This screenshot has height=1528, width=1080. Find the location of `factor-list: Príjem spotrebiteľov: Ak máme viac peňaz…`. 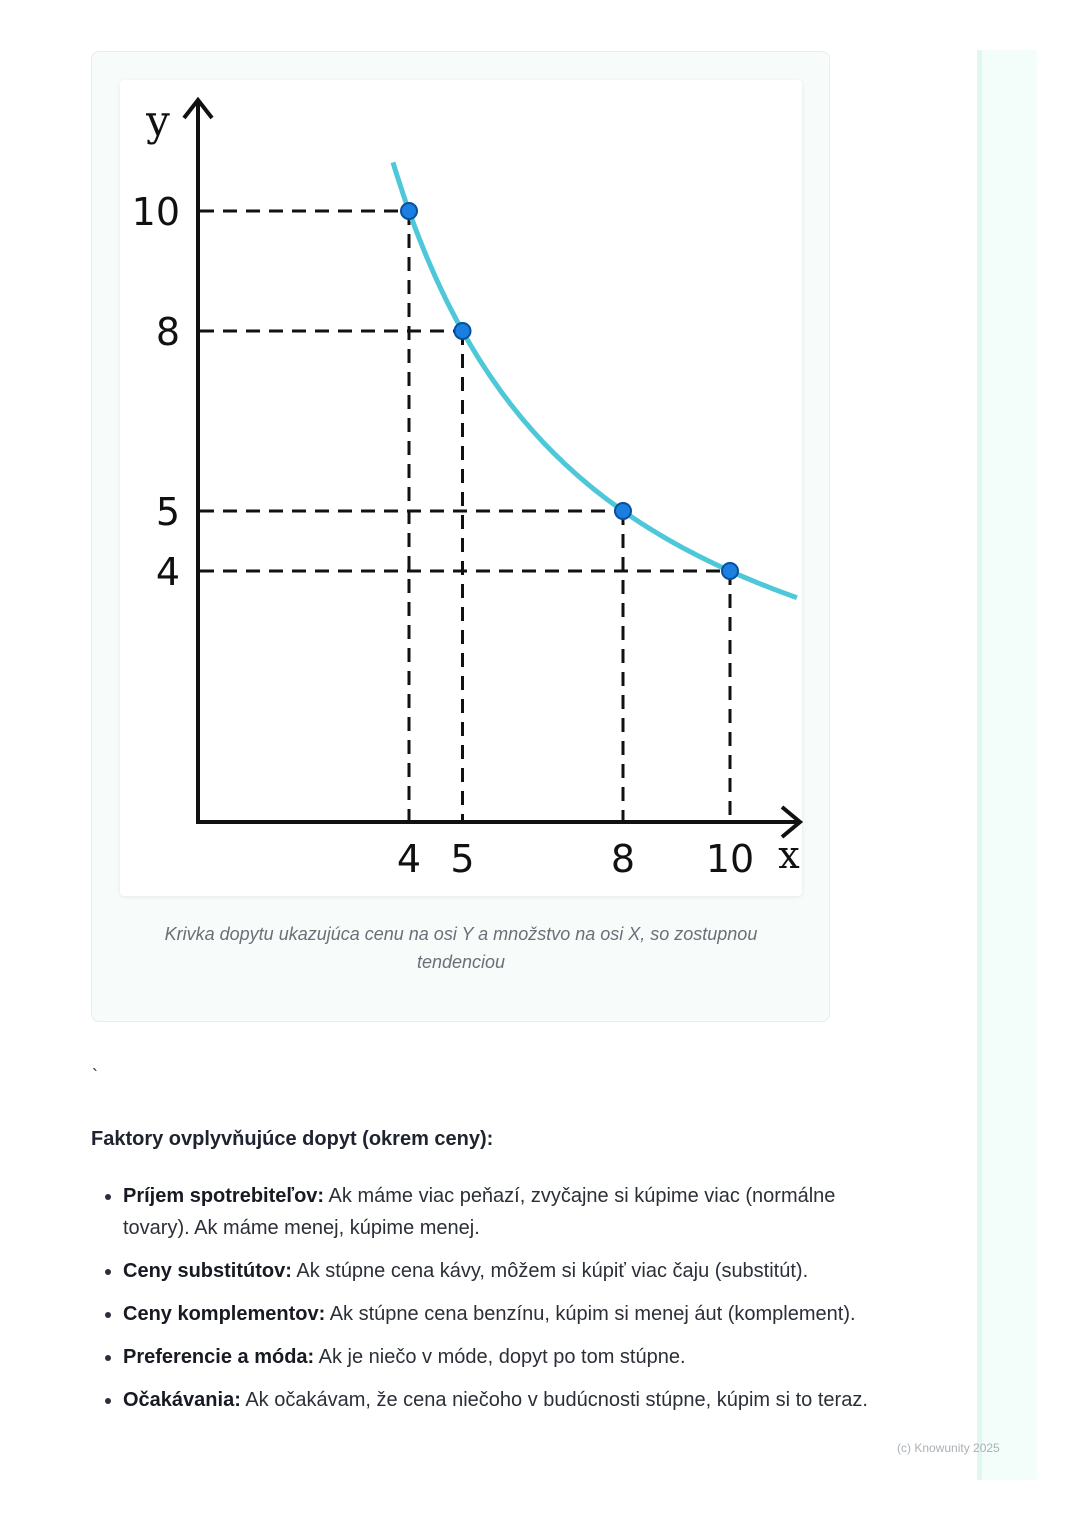

factor-list: Príjem spotrebiteľov: Ak máme viac peňaz… is located at coordinates (479, 1303).